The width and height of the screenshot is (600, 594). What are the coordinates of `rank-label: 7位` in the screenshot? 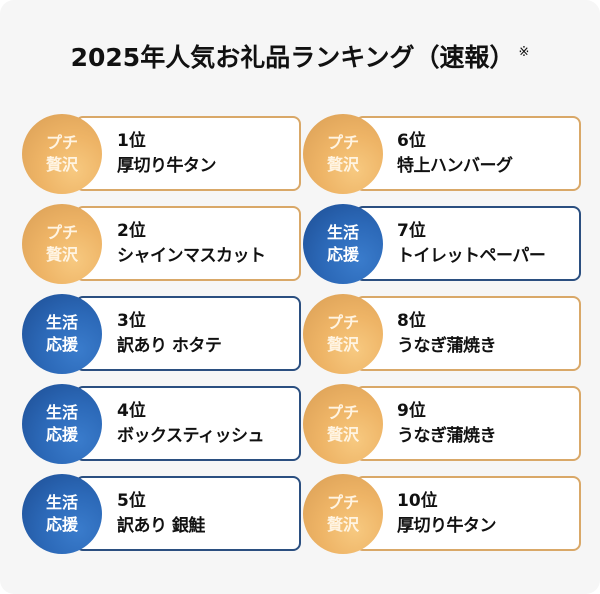 It's located at (411, 231).